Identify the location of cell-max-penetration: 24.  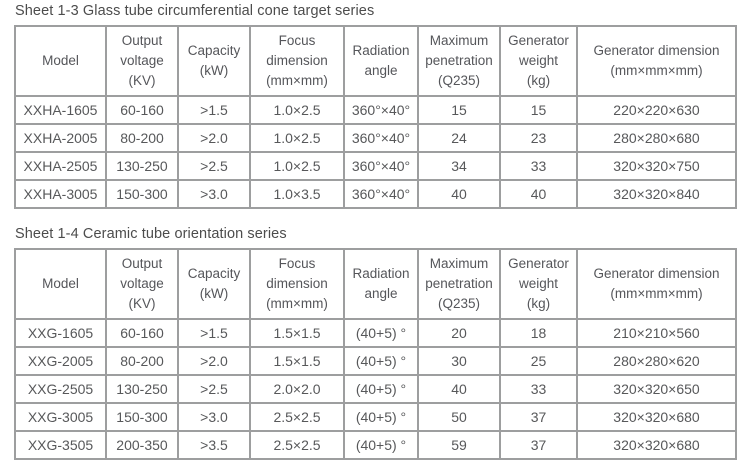
(459, 138).